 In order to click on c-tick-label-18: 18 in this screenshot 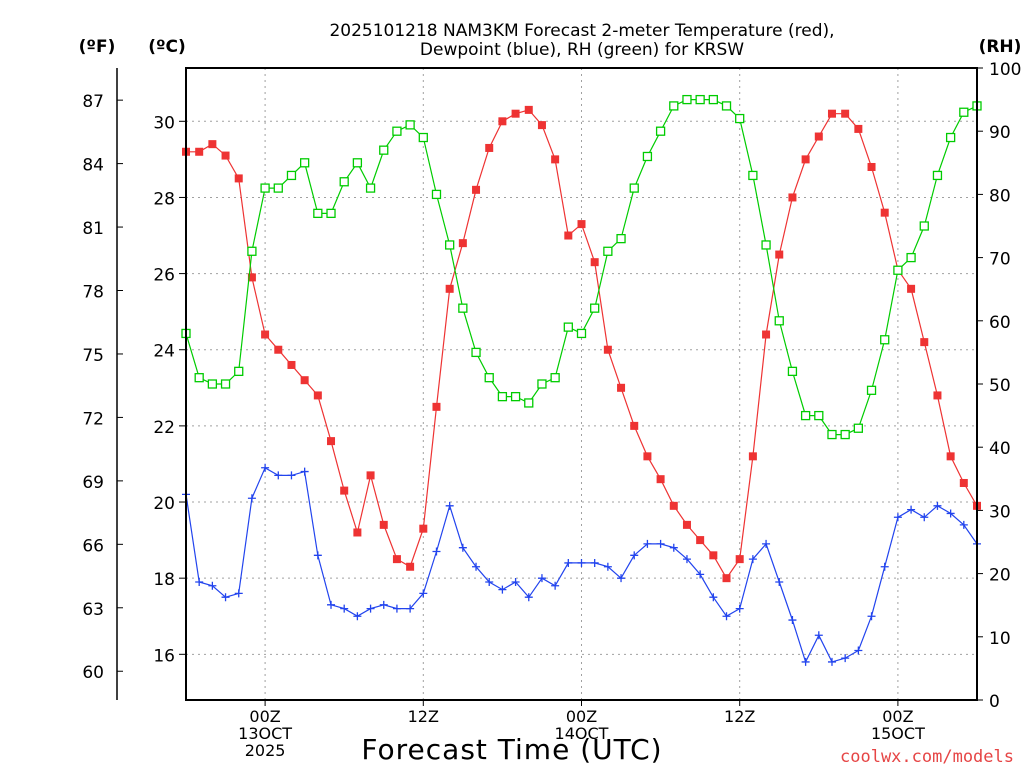, I will do `click(164, 580)`.